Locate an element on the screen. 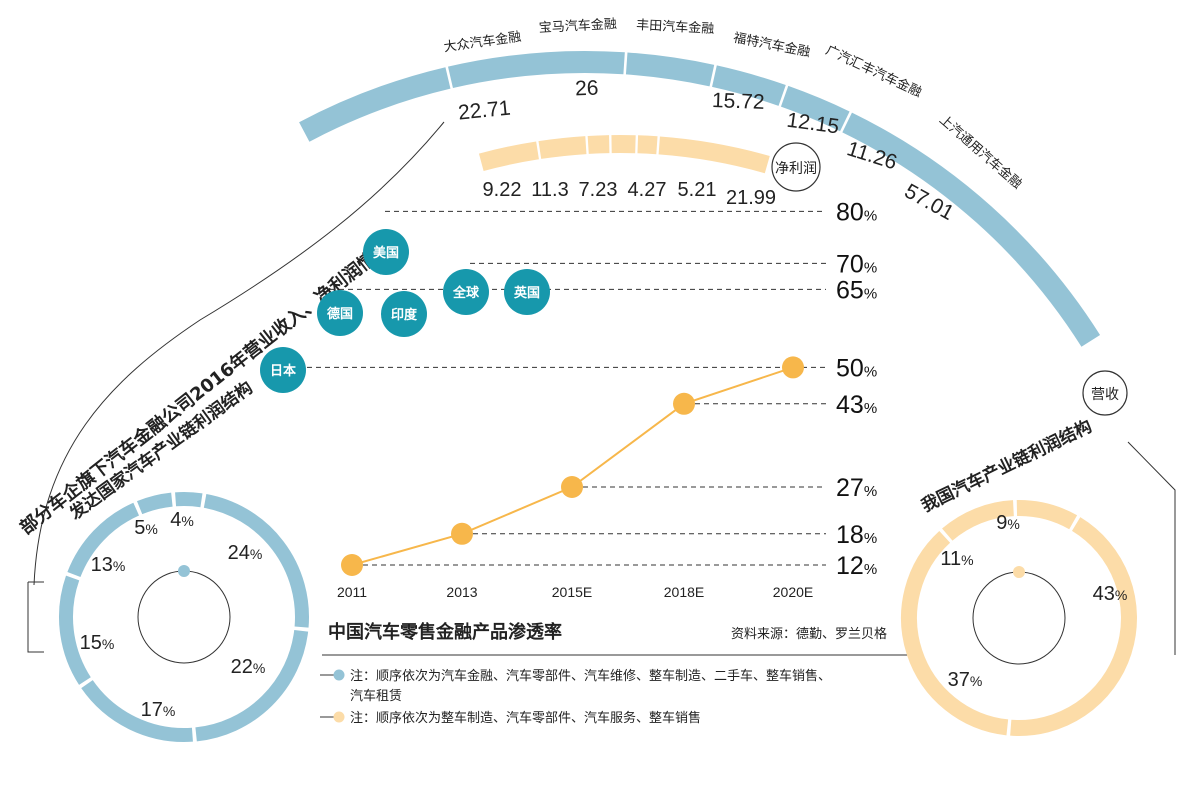  china-donut-label-2: 43% is located at coordinates (1110, 594).